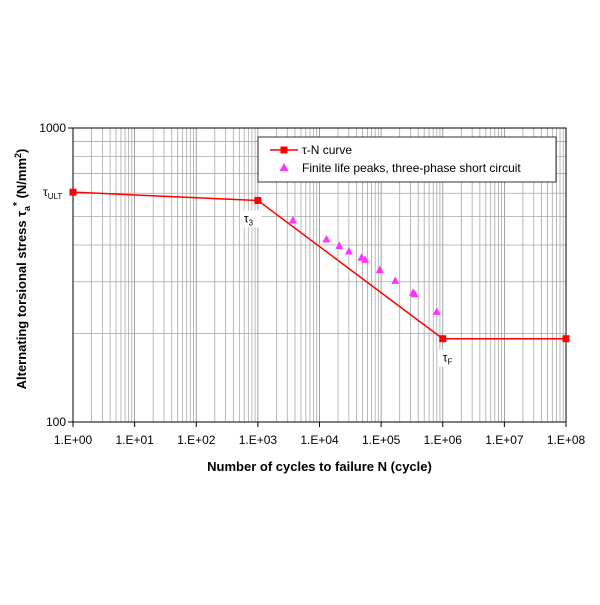 The height and width of the screenshot is (605, 600). Describe the element at coordinates (504, 440) in the screenshot. I see `x-tick-label: 1.E+07` at that location.